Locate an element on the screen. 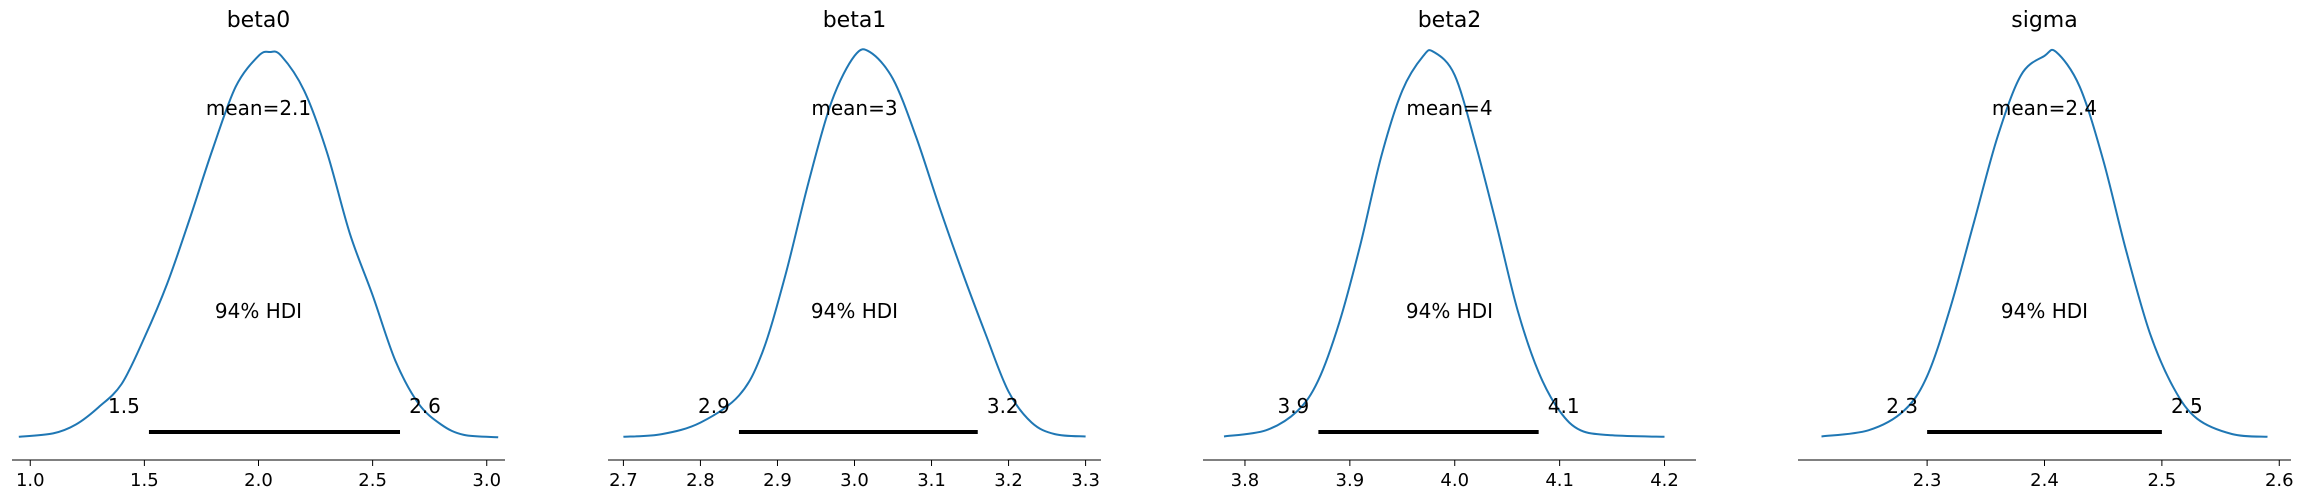 The width and height of the screenshot is (2301, 497). panel-beta1-tick-label: 3.0 is located at coordinates (854, 480).